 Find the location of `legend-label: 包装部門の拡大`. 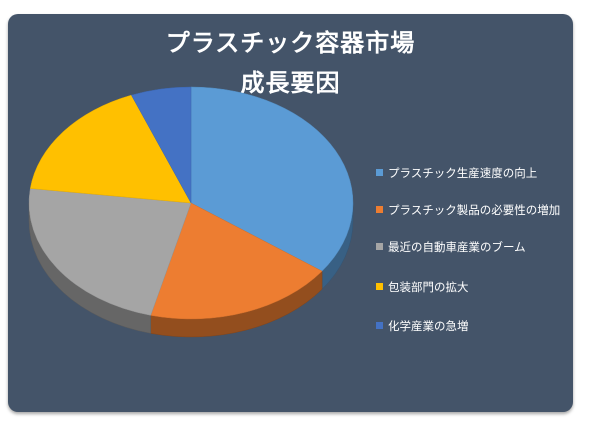

legend-label: 包装部門の拡大 is located at coordinates (428, 287).